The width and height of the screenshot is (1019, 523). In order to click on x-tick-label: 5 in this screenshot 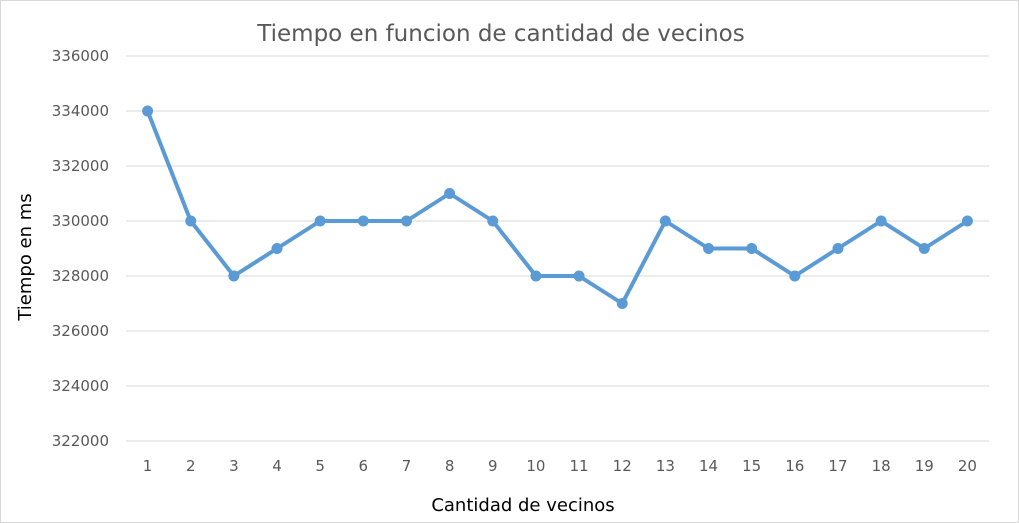, I will do `click(320, 466)`.